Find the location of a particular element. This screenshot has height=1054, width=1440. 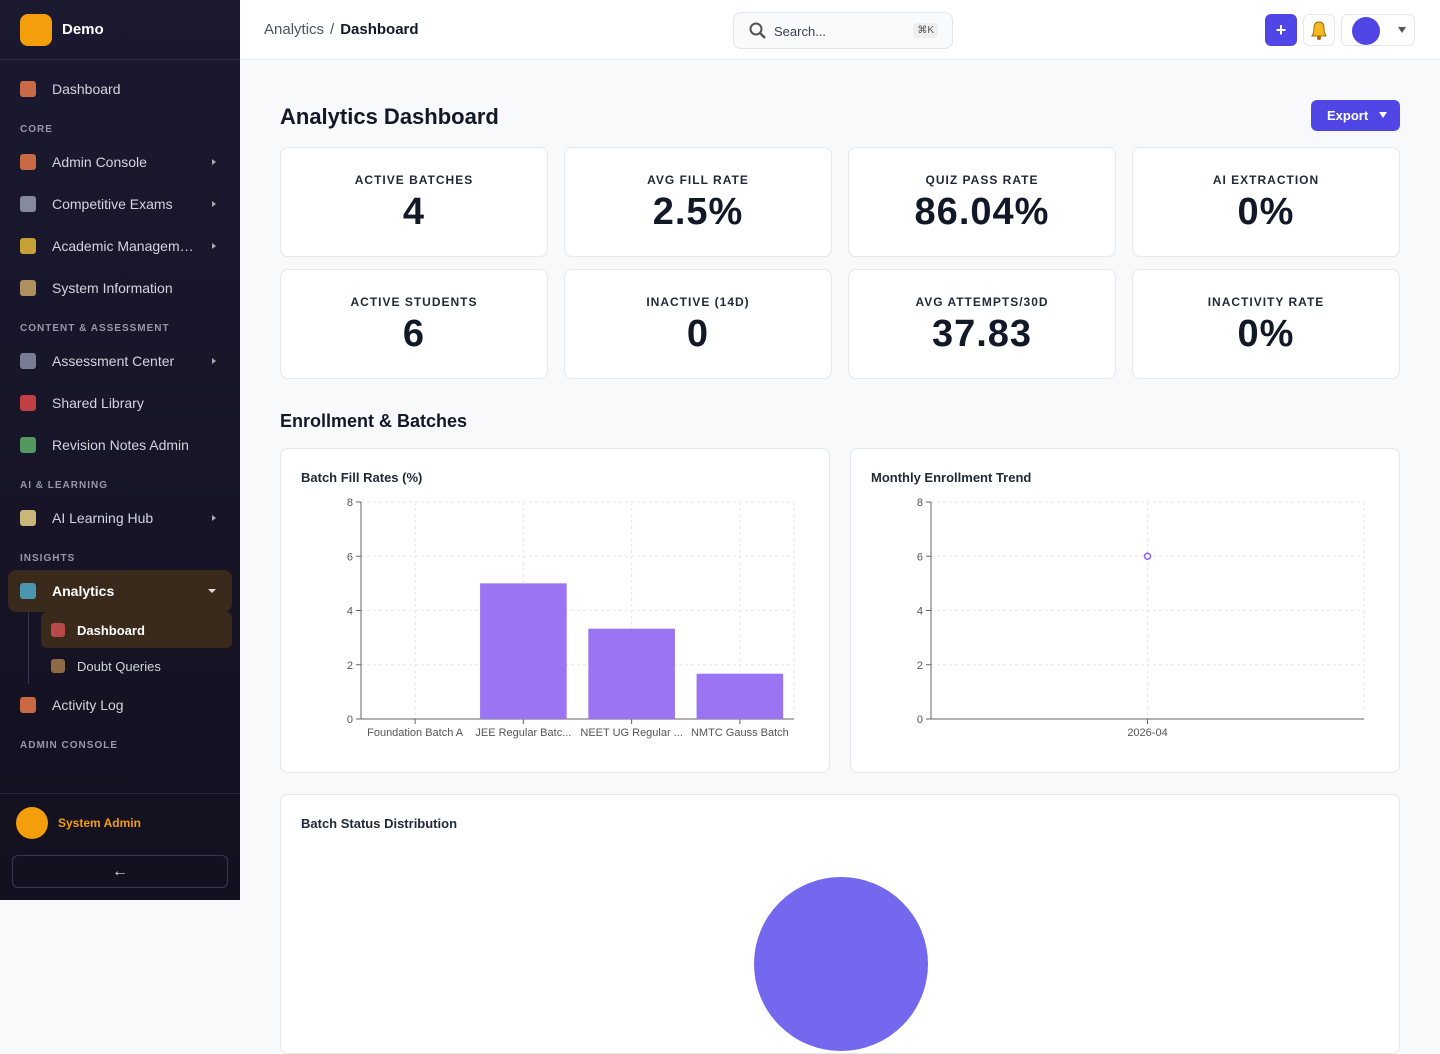

kpi-card: INACTIVITY RATE 0% is located at coordinates (1266, 324).